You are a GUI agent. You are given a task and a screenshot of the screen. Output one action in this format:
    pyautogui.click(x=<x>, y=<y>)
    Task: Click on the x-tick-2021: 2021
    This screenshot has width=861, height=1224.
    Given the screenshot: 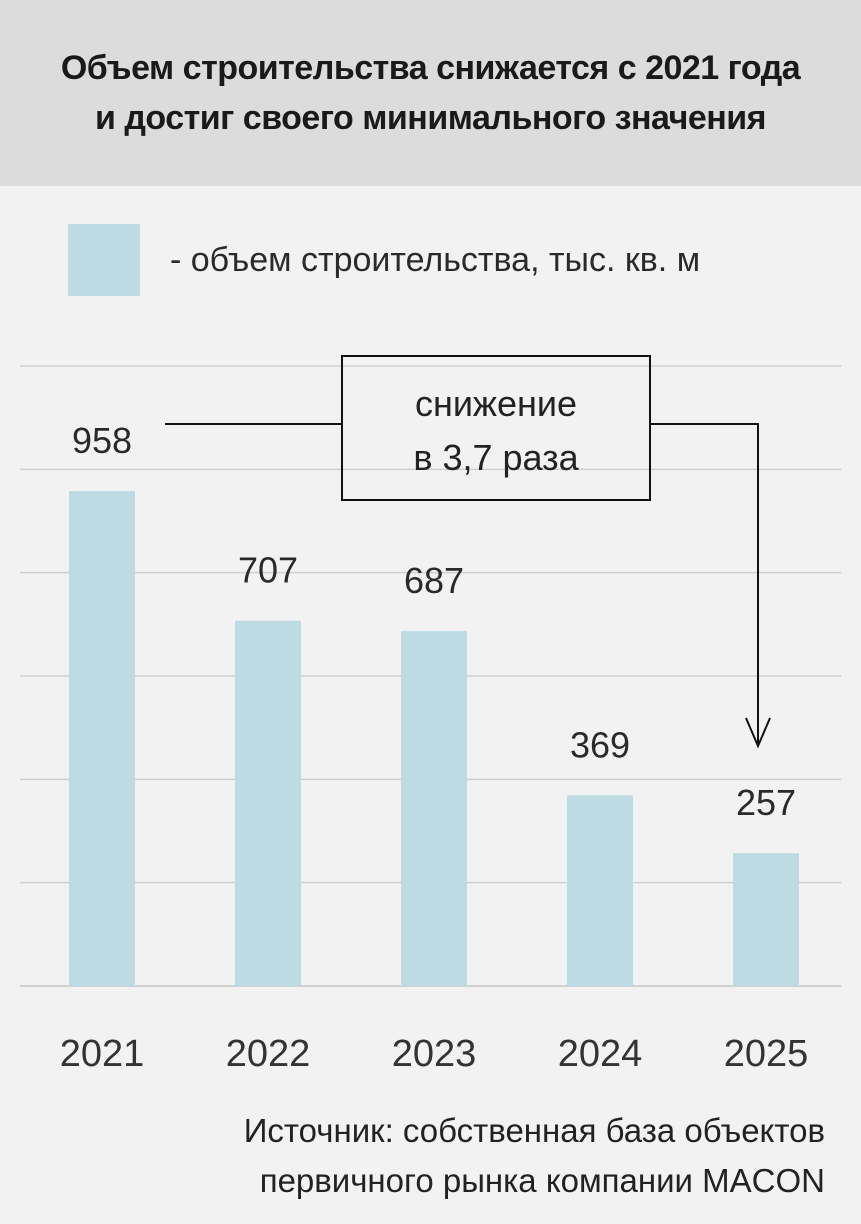 What is the action you would take?
    pyautogui.click(x=102, y=1054)
    